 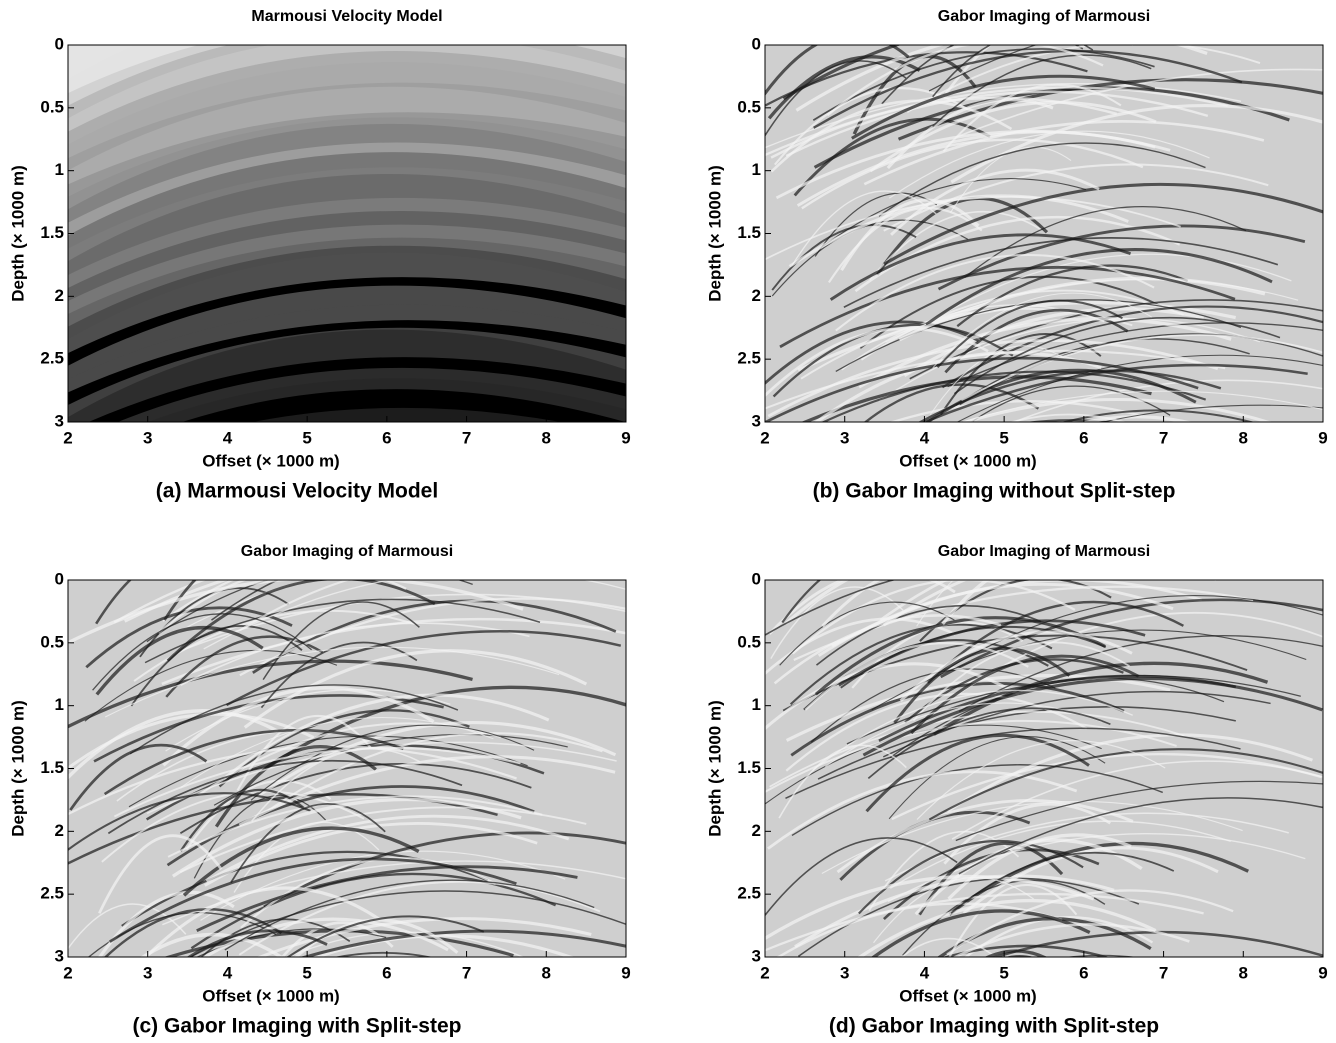 What do you see at coordinates (749, 232) in the screenshot?
I see `y-tick-label: 1.5` at bounding box center [749, 232].